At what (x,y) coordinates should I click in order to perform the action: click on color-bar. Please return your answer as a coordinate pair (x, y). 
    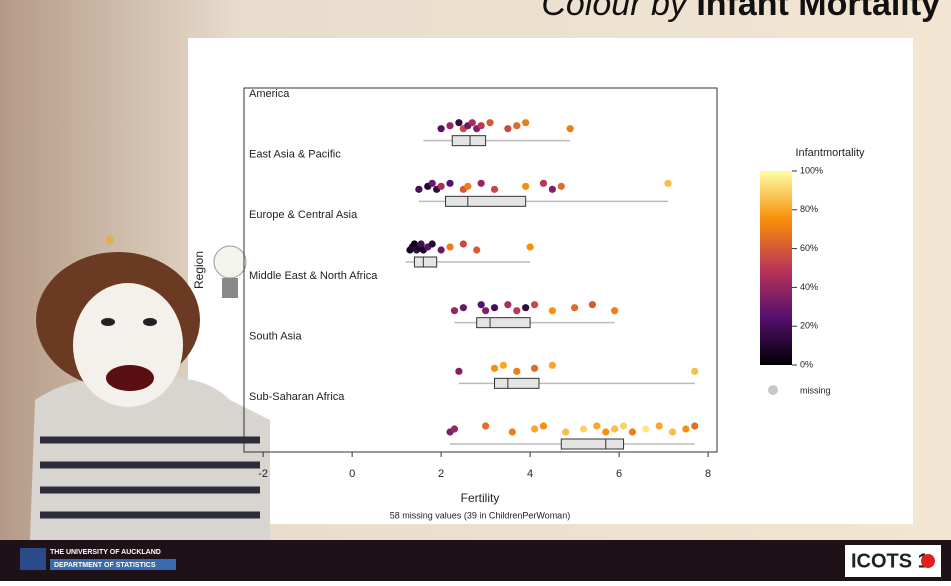
    Looking at the image, I should click on (776, 268).